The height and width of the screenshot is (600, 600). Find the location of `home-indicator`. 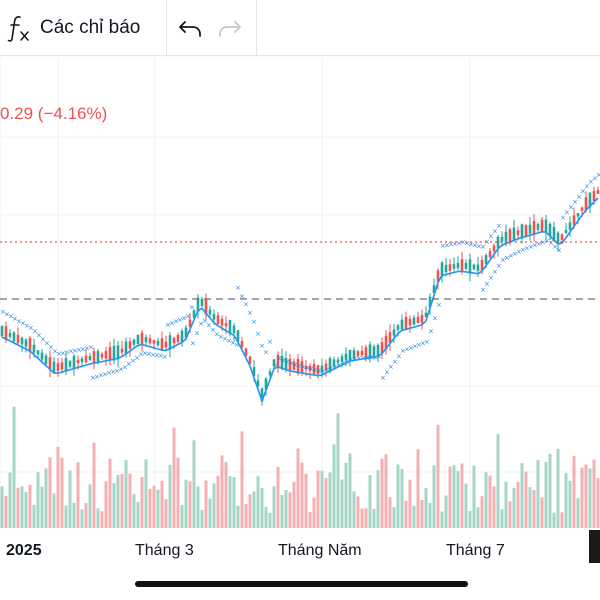

home-indicator is located at coordinates (301, 584).